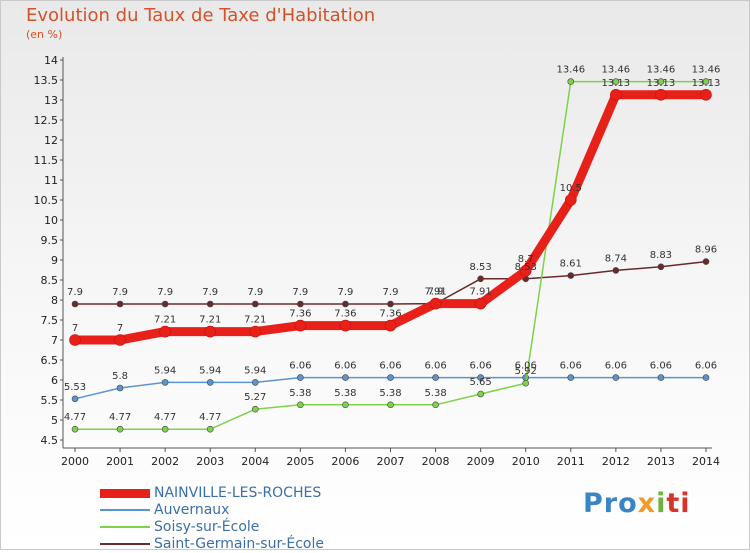 The width and height of the screenshot is (750, 553). What do you see at coordinates (706, 250) in the screenshot?
I see `data-label: 8.96` at bounding box center [706, 250].